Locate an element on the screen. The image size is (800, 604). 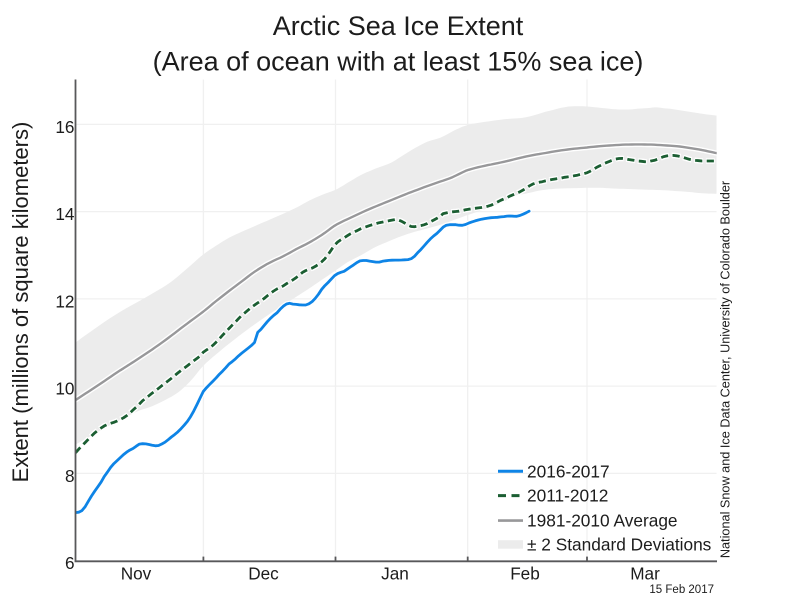
svg-text: Arctic Sea Ice Extent is located at coordinates (398, 26).